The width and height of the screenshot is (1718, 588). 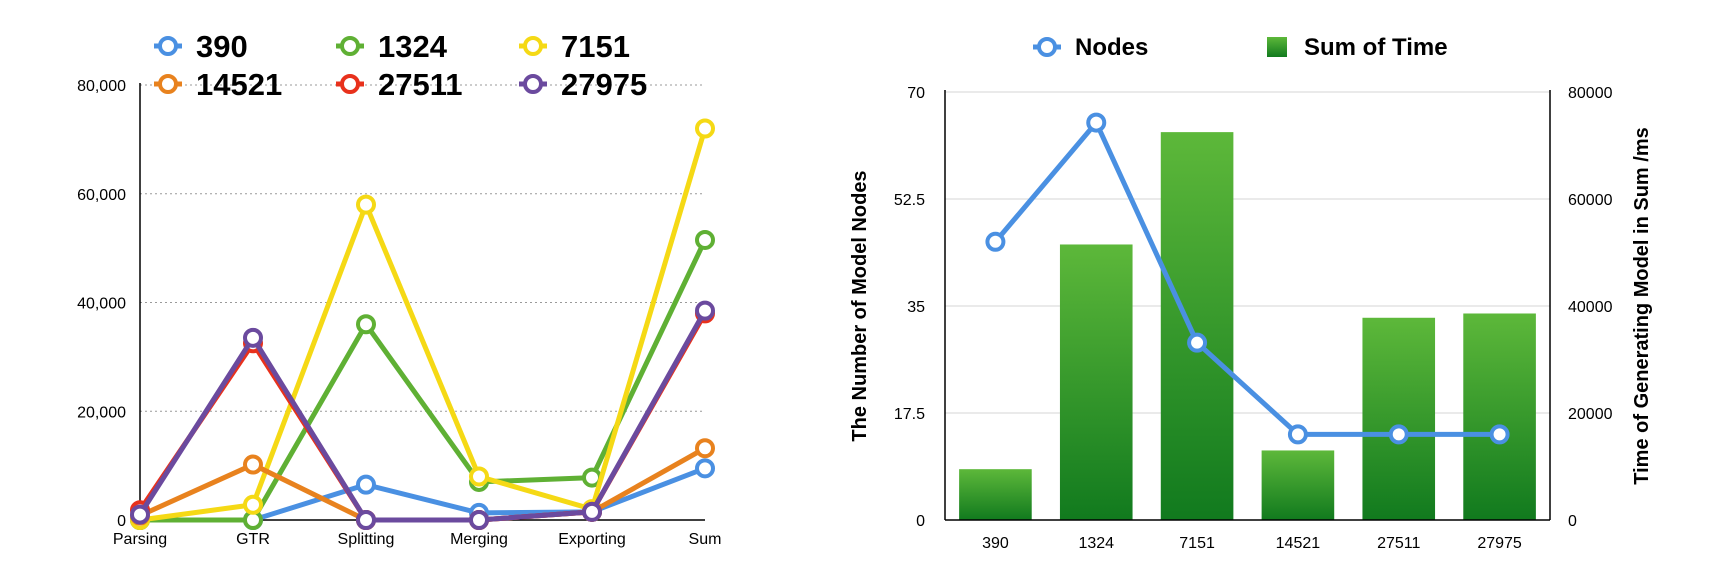 I want to click on y-tick-label: 80,000, so click(x=101, y=86).